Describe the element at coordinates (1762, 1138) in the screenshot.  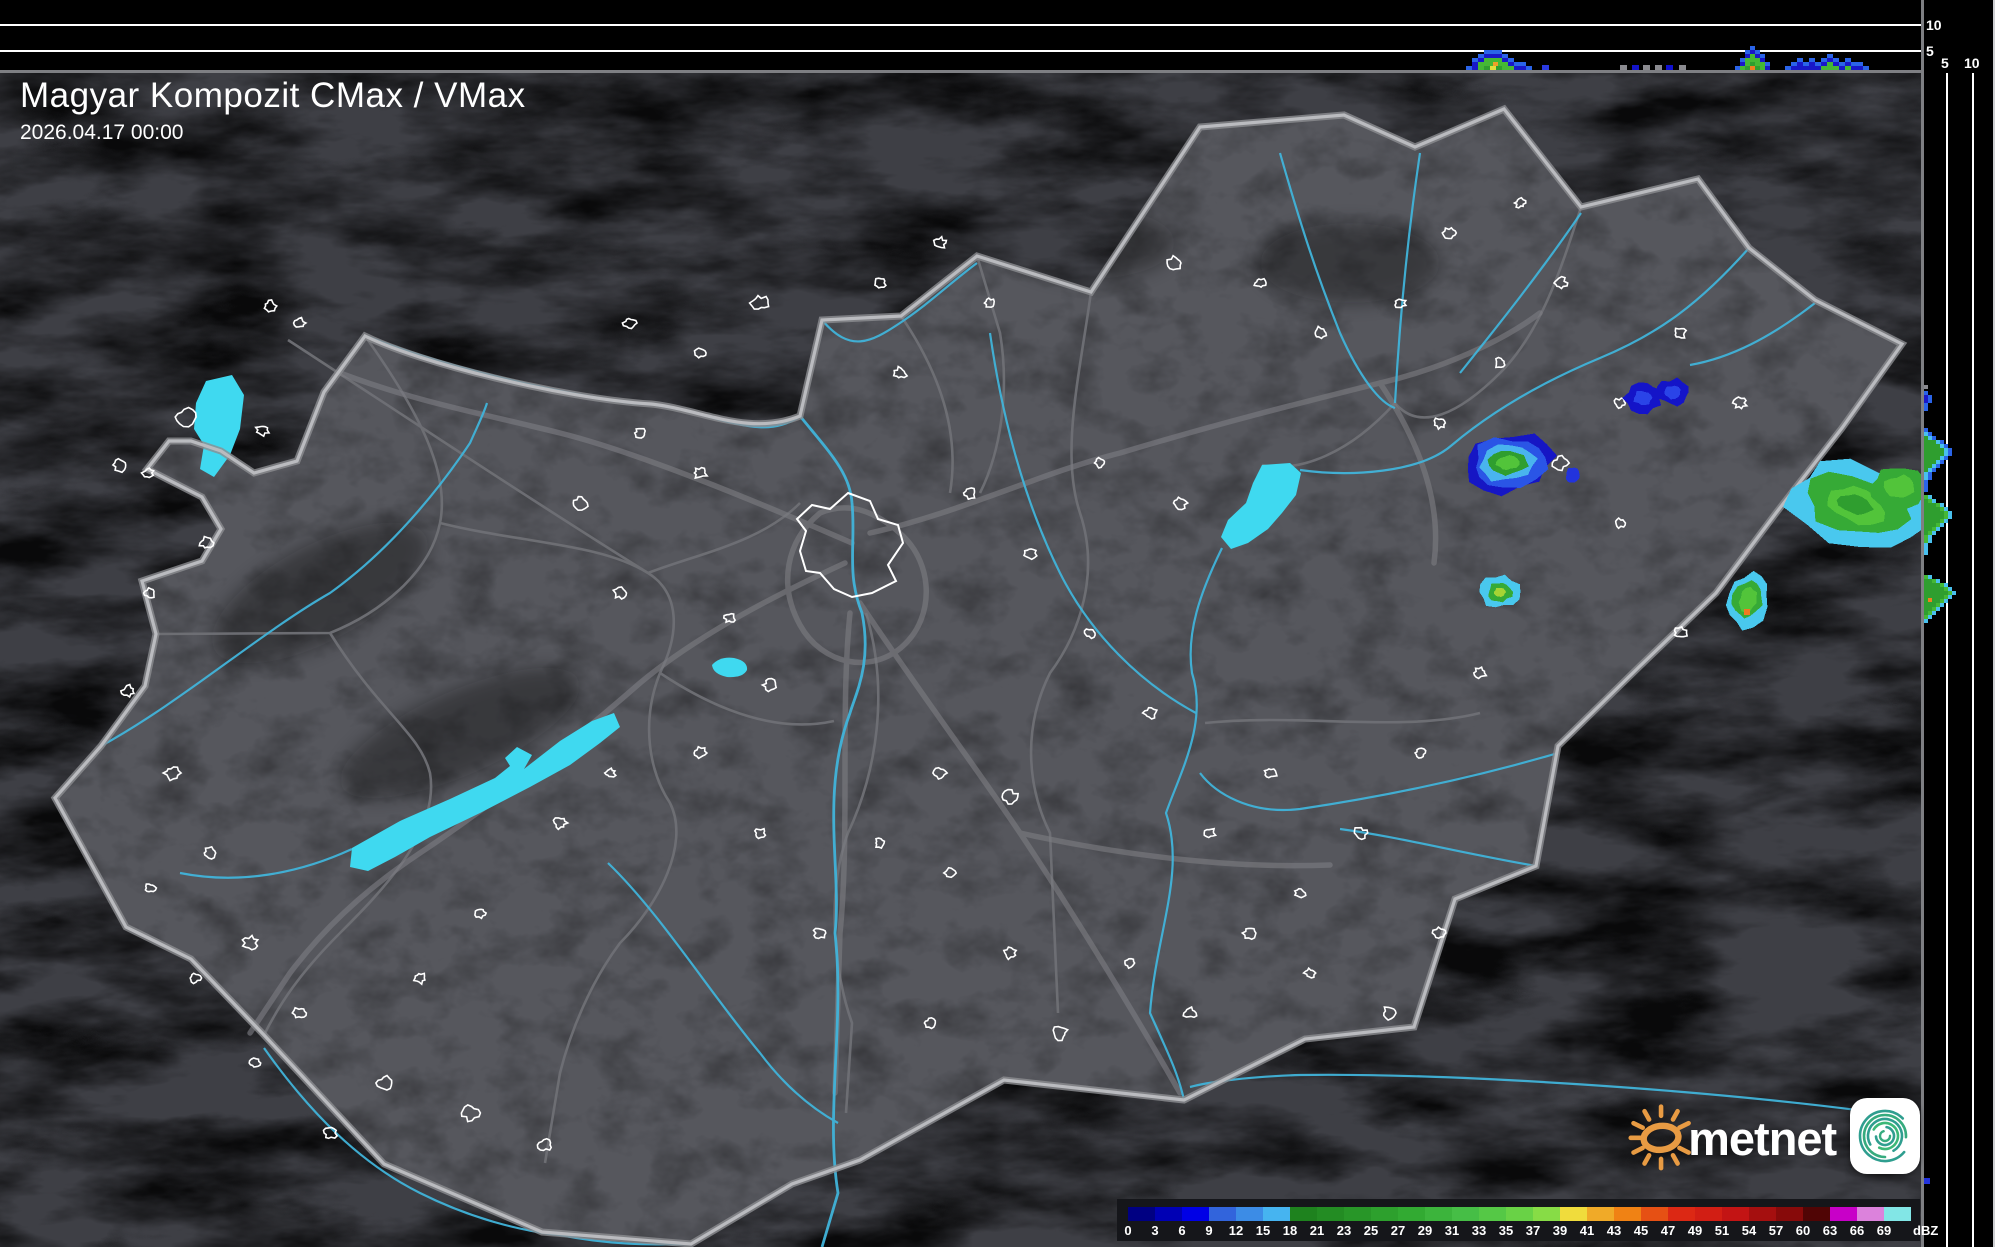
I see `logo-text: metnet` at that location.